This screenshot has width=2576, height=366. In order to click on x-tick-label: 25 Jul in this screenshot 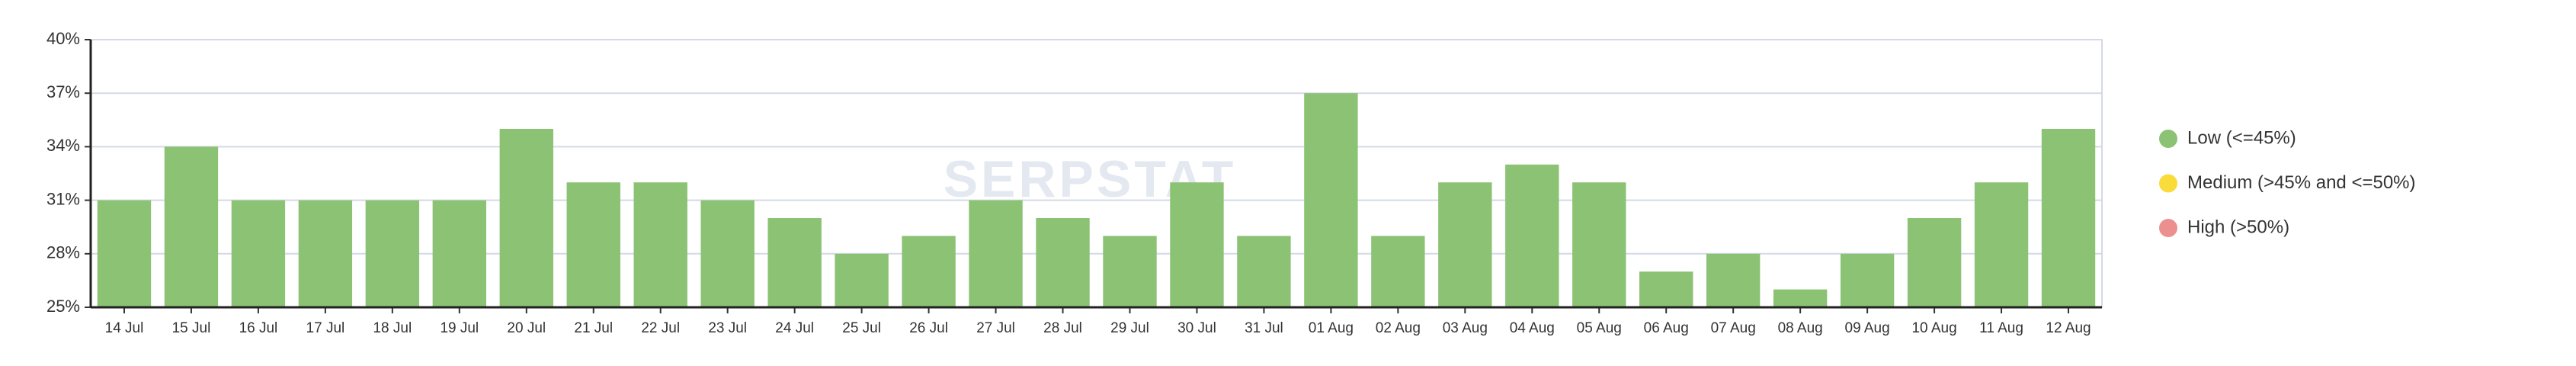, I will do `click(861, 328)`.